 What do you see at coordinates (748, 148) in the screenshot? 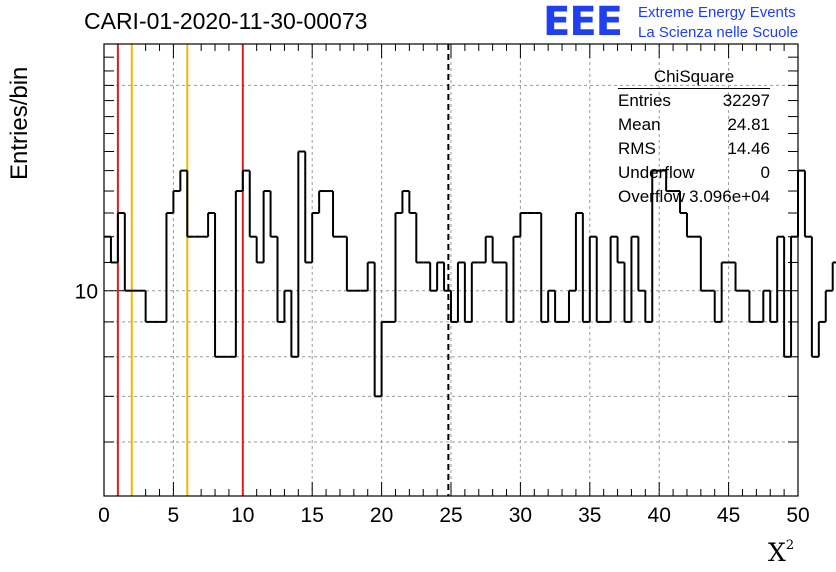
I see `stats-value: 14.46` at bounding box center [748, 148].